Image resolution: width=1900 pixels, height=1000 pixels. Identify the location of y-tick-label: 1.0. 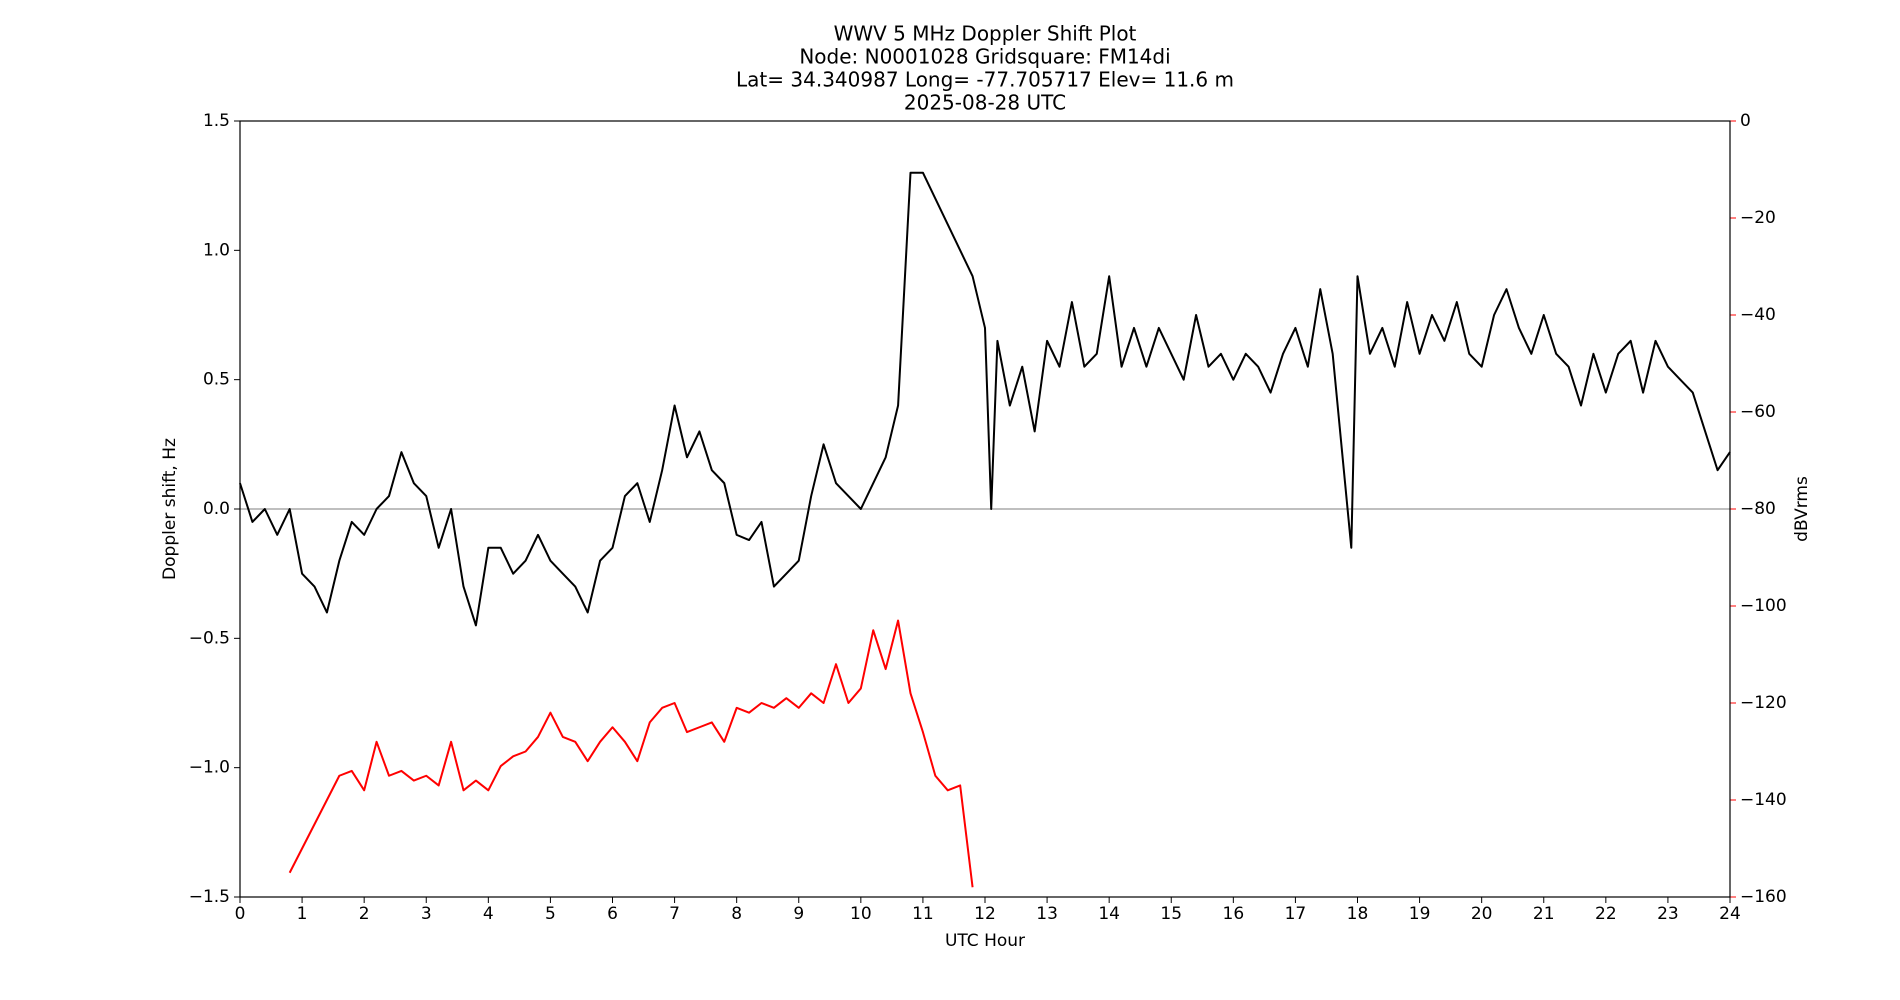
(216, 250).